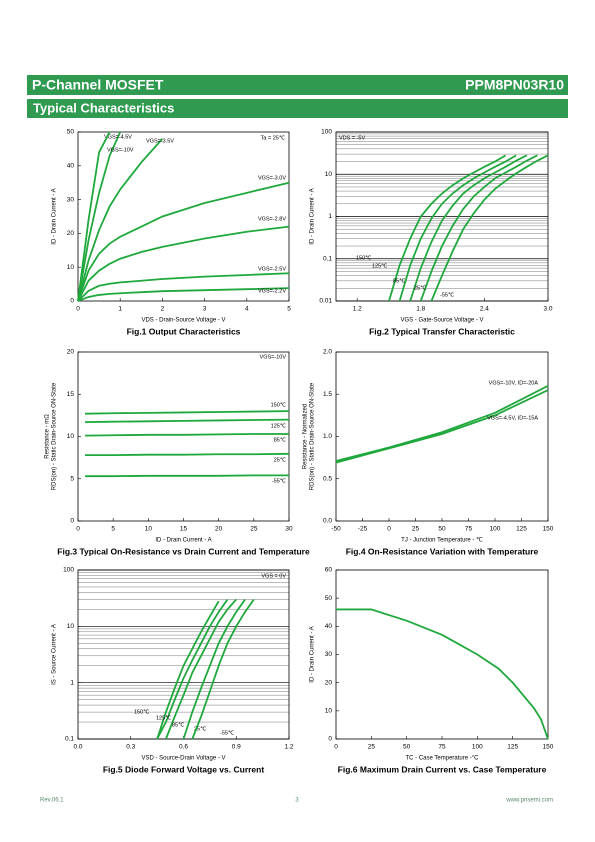  What do you see at coordinates (399, 281) in the screenshot?
I see `series-label: 85℃` at bounding box center [399, 281].